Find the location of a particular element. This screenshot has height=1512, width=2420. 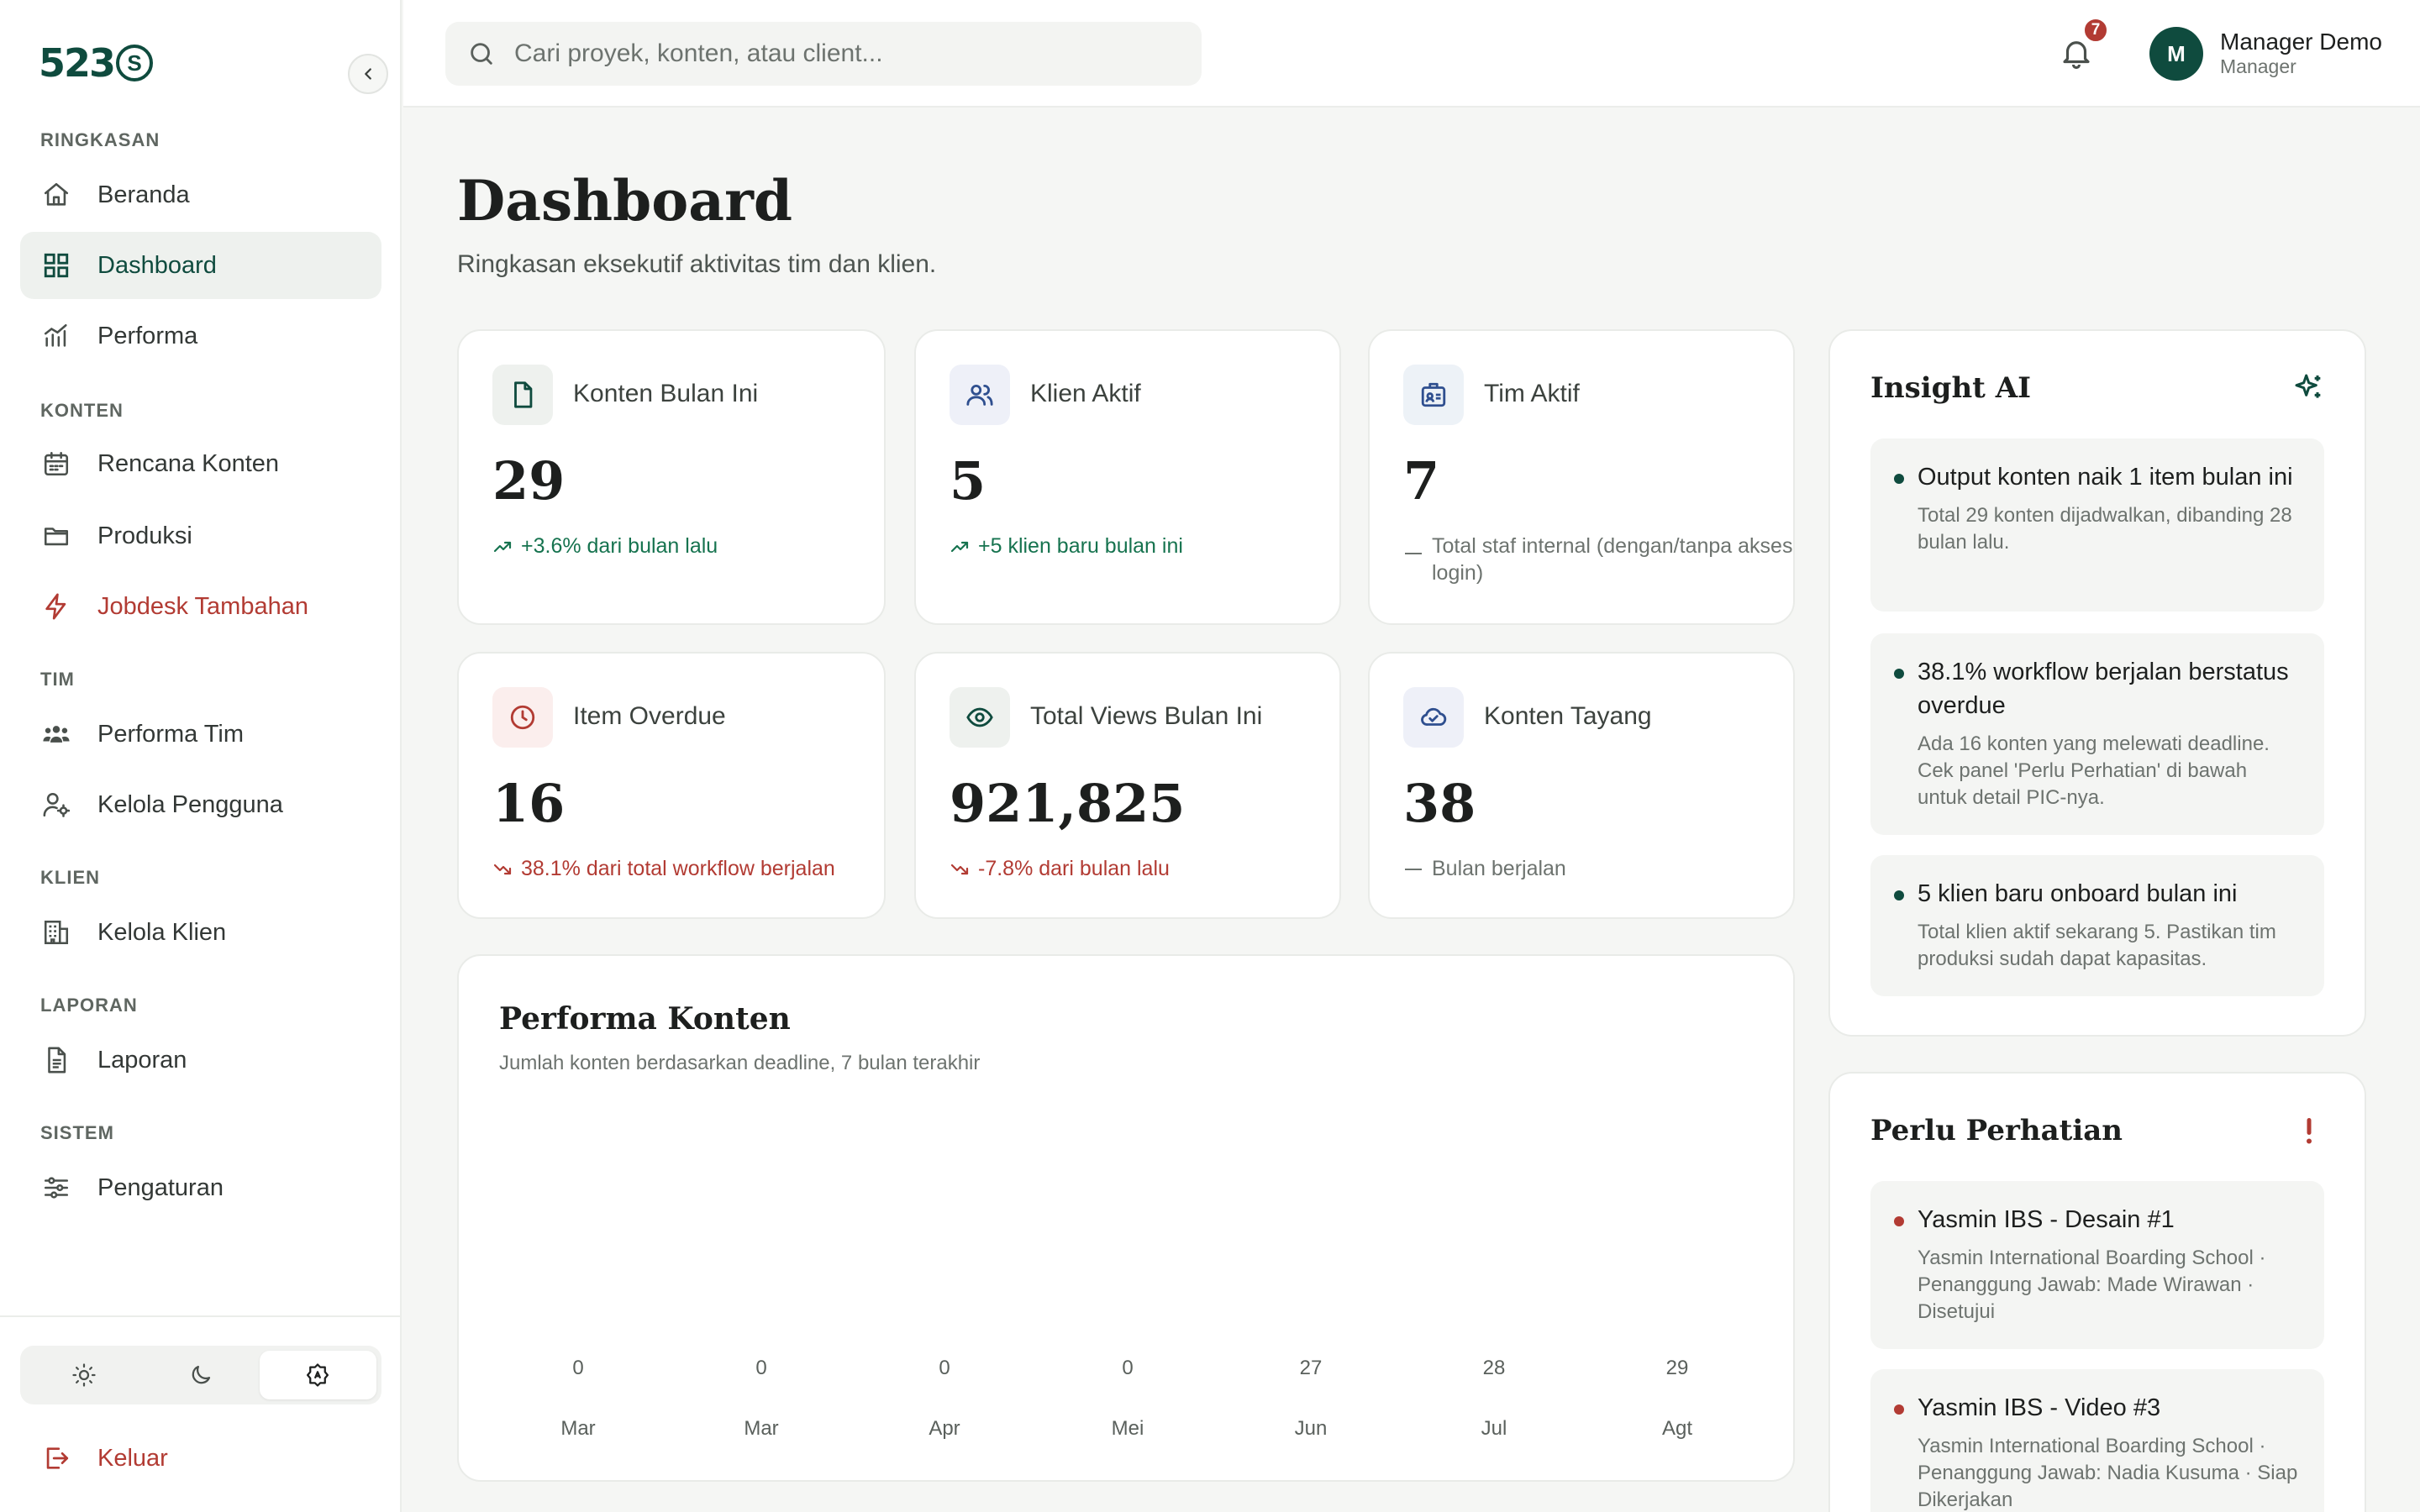

exclamation-icon is located at coordinates (2309, 1131).